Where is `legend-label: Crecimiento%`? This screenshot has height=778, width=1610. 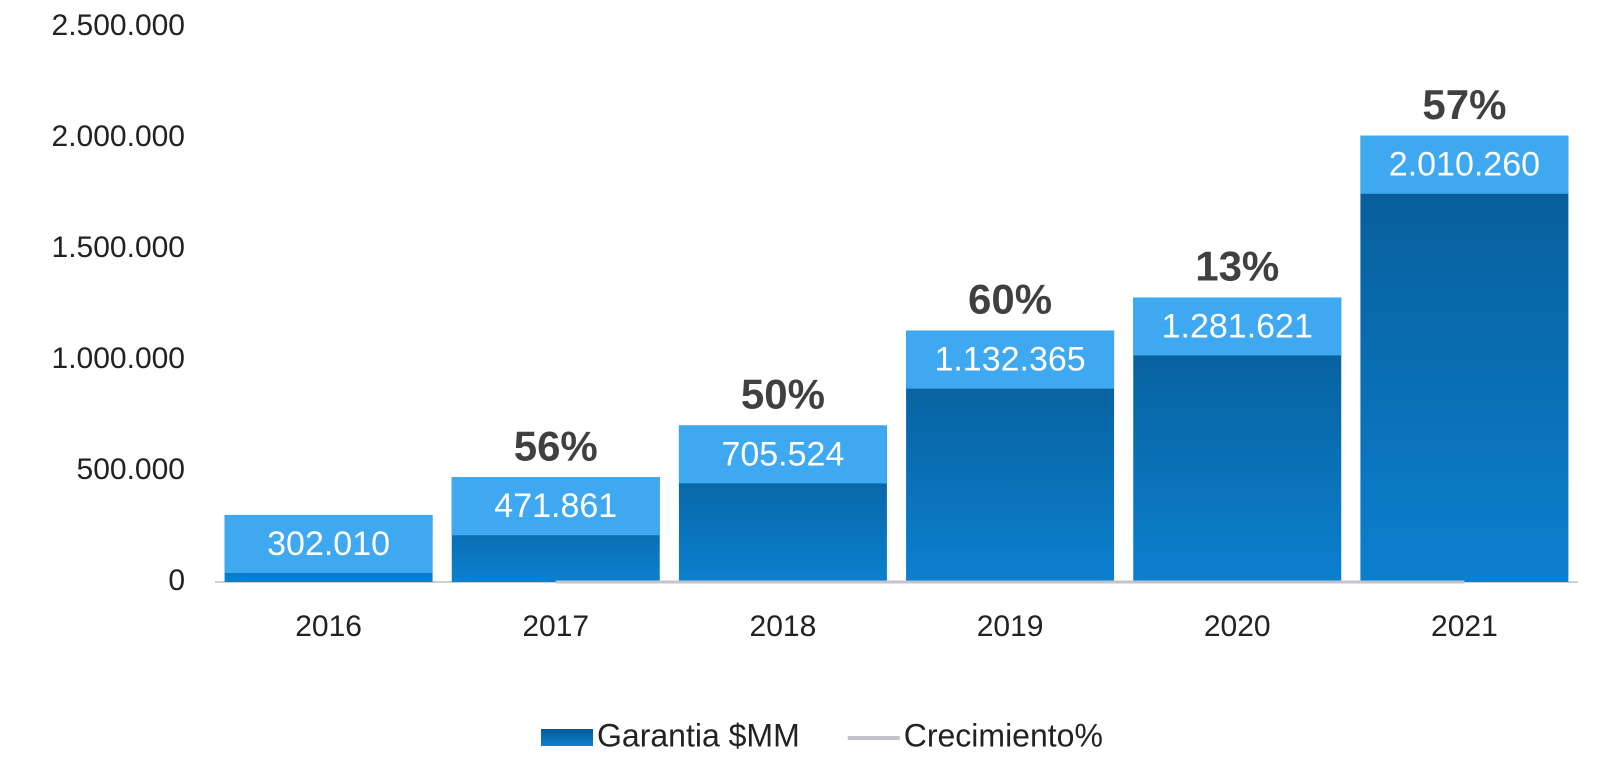 legend-label: Crecimiento% is located at coordinates (1003, 735).